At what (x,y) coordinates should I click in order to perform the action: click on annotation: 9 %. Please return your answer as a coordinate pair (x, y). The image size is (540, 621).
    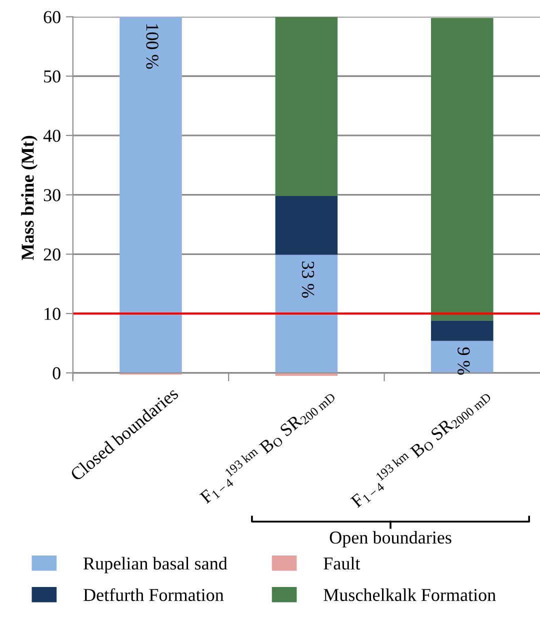
    Looking at the image, I should click on (464, 361).